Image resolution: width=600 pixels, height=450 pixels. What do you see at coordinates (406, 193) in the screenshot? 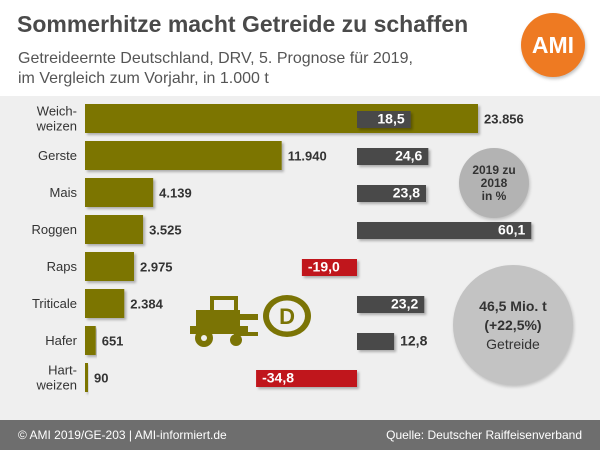
I see `change-value-label: 23,8` at bounding box center [406, 193].